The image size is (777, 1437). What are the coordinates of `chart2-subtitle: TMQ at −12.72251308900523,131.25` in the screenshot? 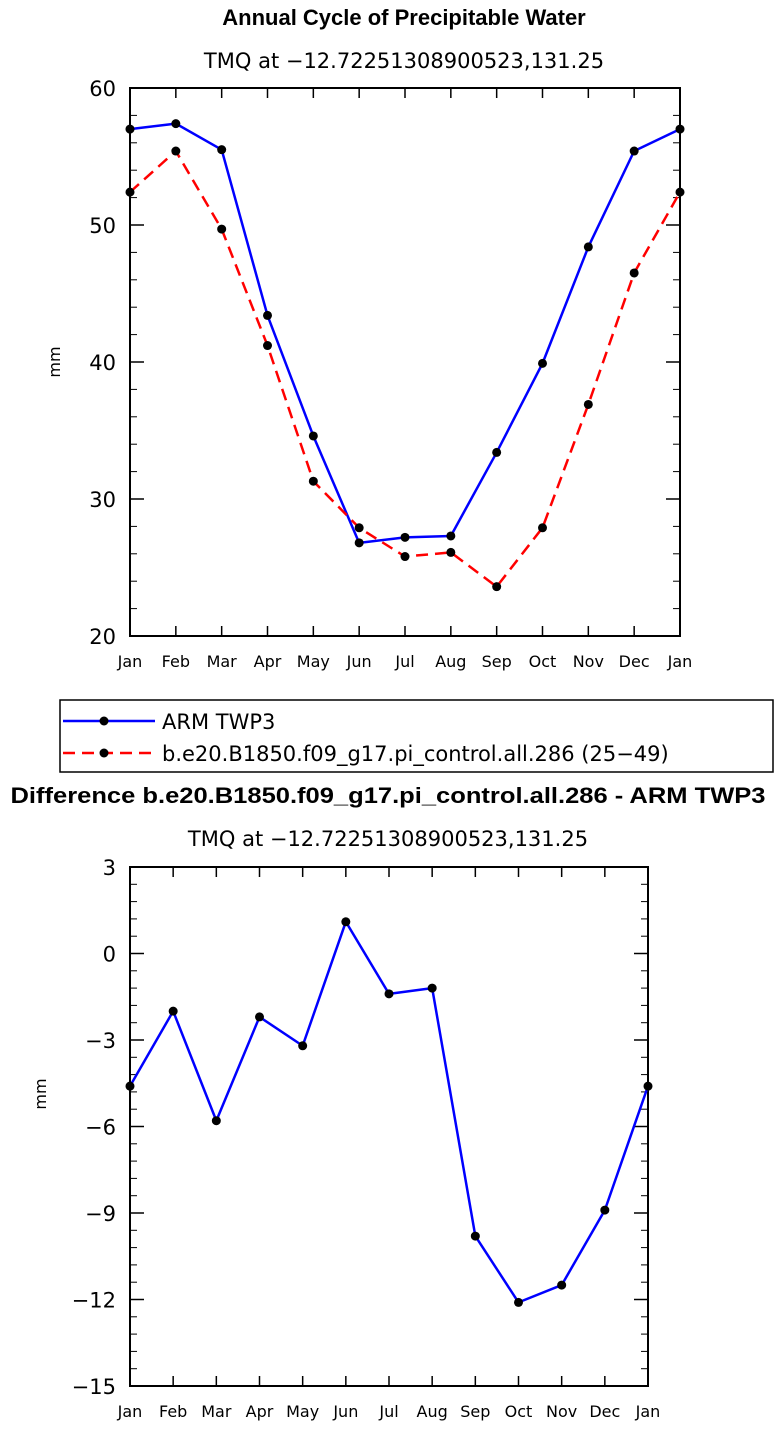 It's located at (387, 839).